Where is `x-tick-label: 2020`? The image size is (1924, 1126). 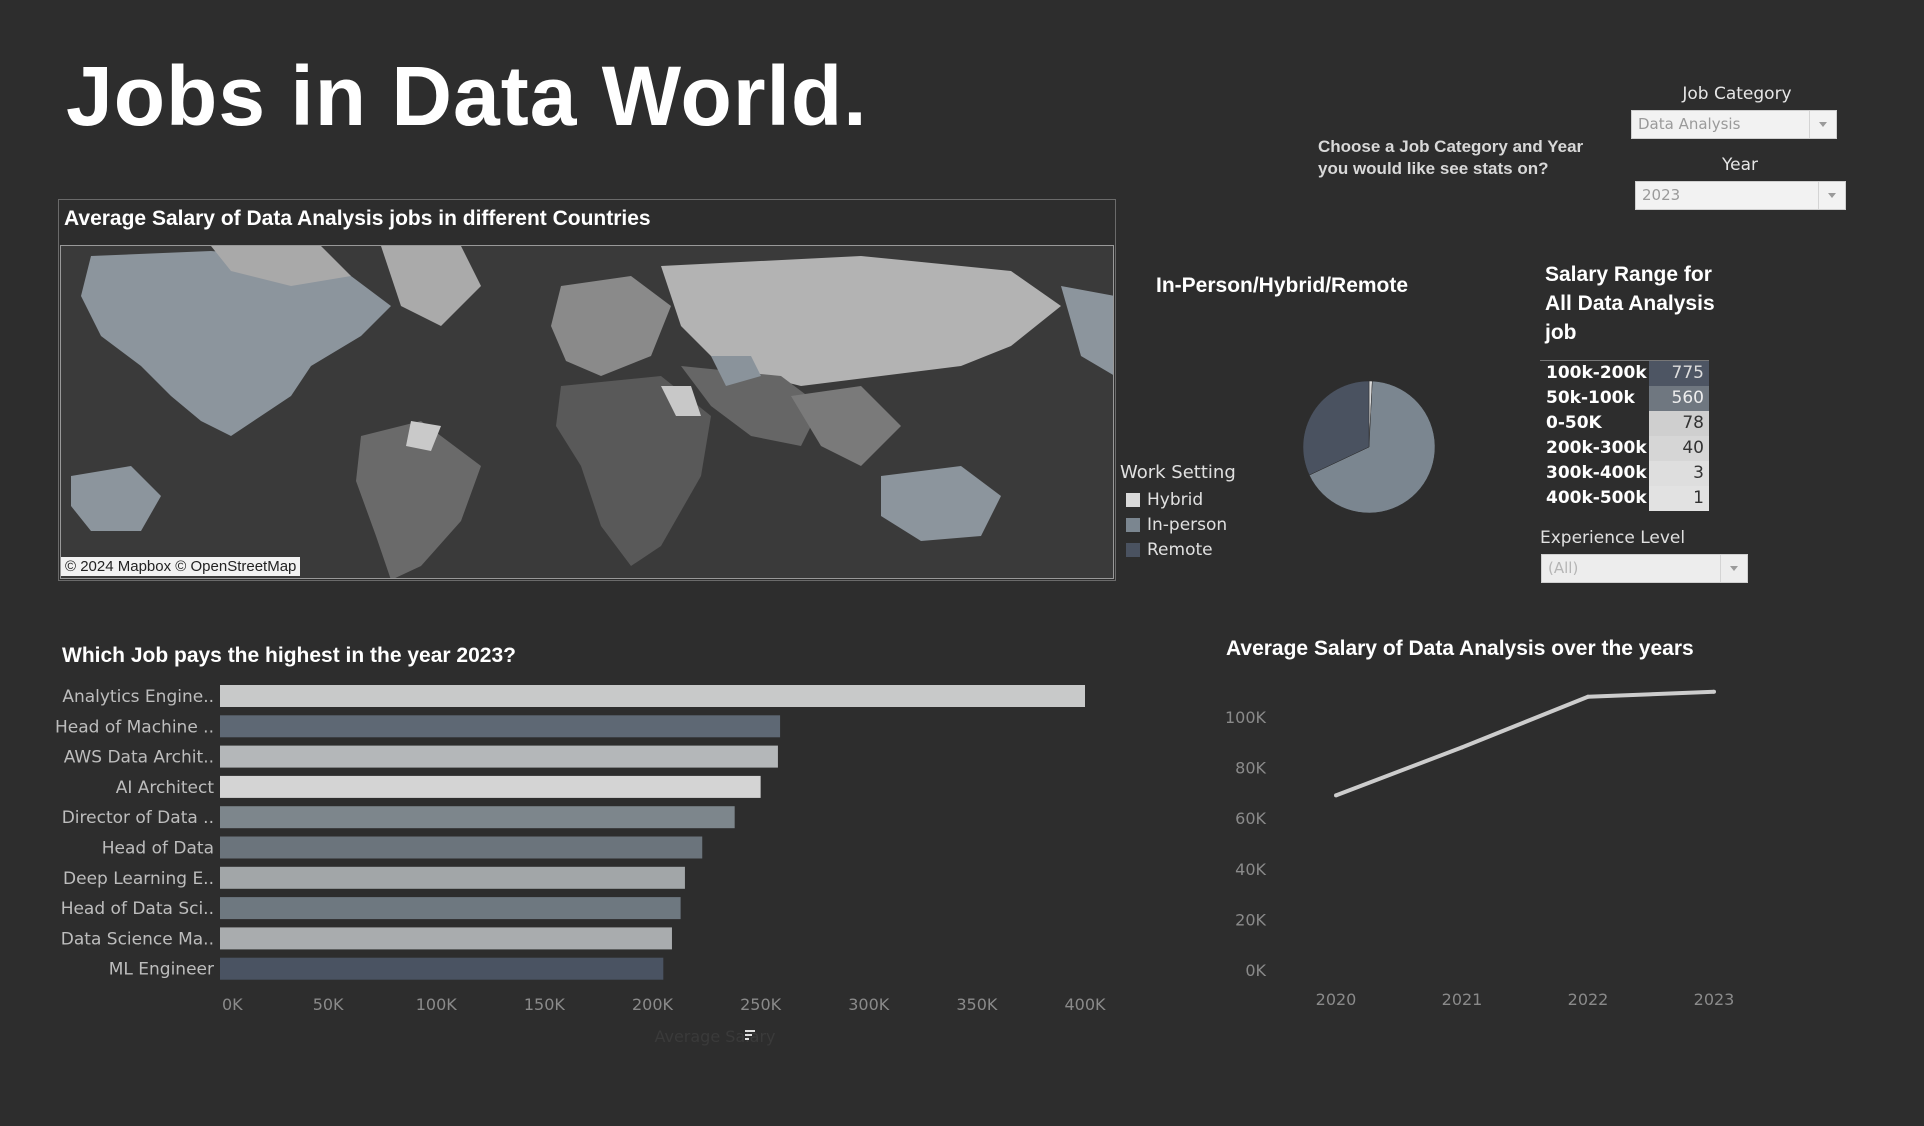
x-tick-label: 2020 is located at coordinates (1336, 999).